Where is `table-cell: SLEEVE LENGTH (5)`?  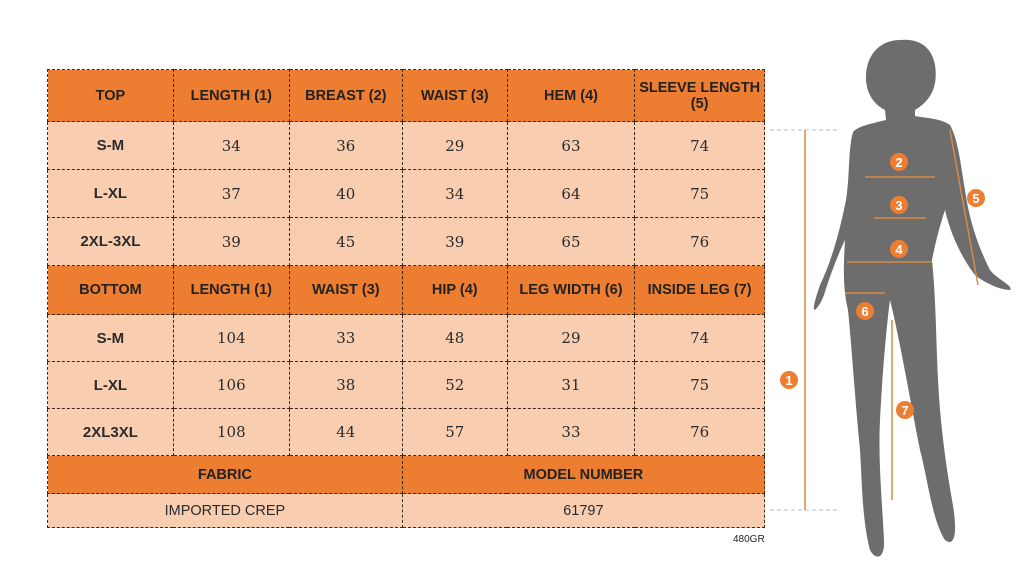 table-cell: SLEEVE LENGTH (5) is located at coordinates (699, 95).